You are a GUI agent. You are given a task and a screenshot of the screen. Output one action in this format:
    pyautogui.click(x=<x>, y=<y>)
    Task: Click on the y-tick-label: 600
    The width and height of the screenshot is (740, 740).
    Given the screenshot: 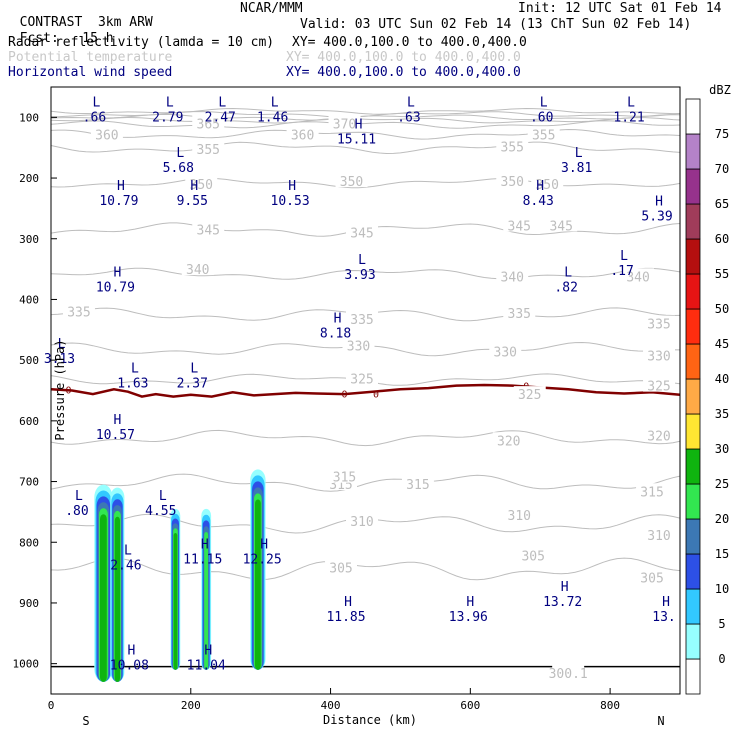 What is the action you would take?
    pyautogui.click(x=29, y=421)
    